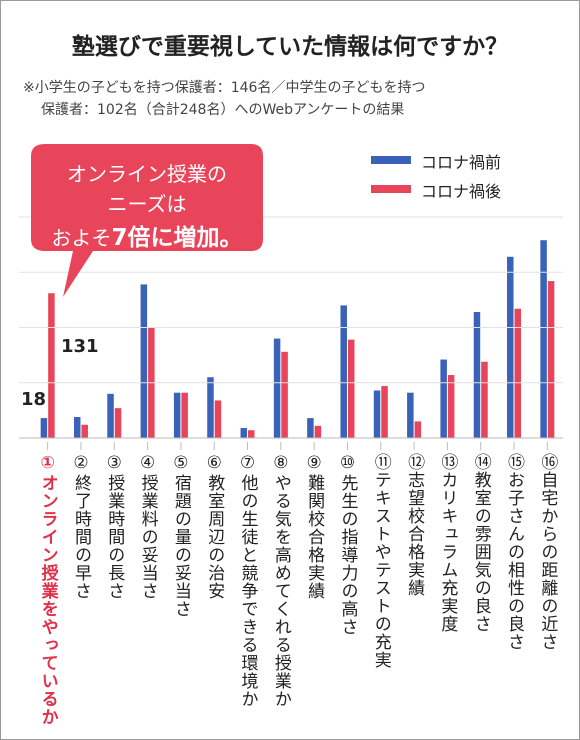 This screenshot has width=580, height=740. What do you see at coordinates (290, 47) in the screenshot?
I see `chart-title: 塾選びで重要視していた情報は何ですか？` at bounding box center [290, 47].